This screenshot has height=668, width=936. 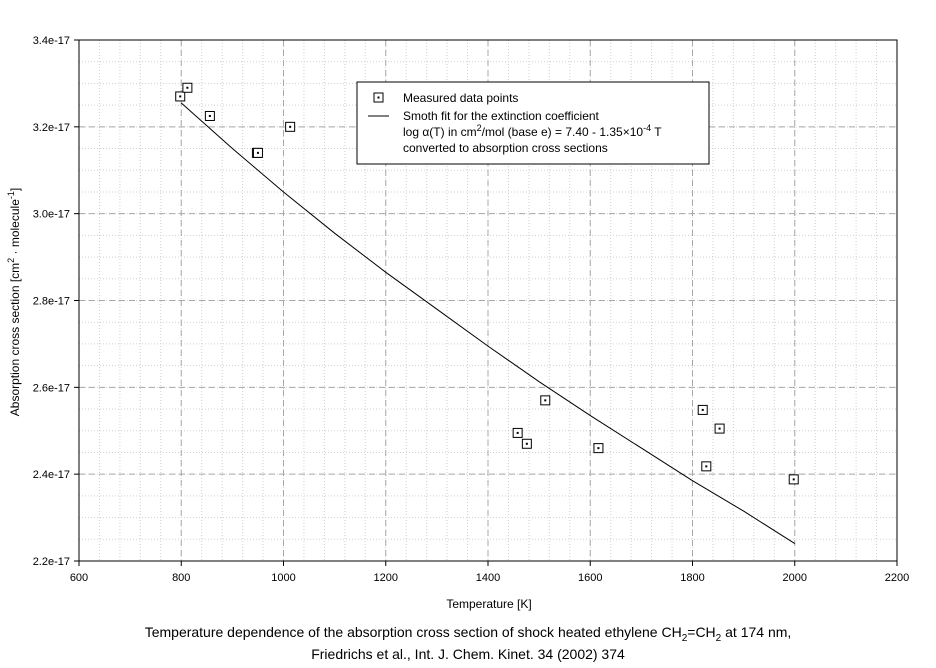 I want to click on y-tick-label: 2.8e-17, so click(x=51, y=302).